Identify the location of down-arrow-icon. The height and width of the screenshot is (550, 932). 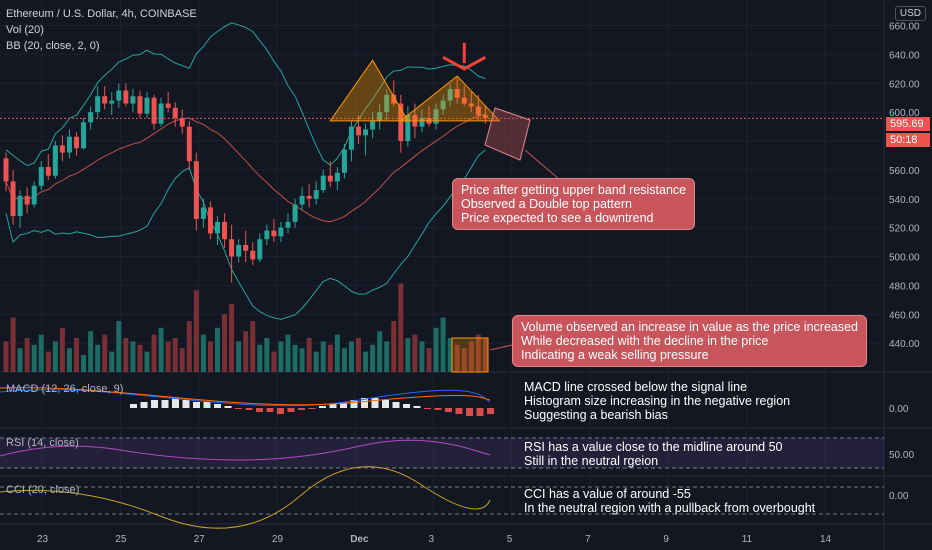
(464, 56).